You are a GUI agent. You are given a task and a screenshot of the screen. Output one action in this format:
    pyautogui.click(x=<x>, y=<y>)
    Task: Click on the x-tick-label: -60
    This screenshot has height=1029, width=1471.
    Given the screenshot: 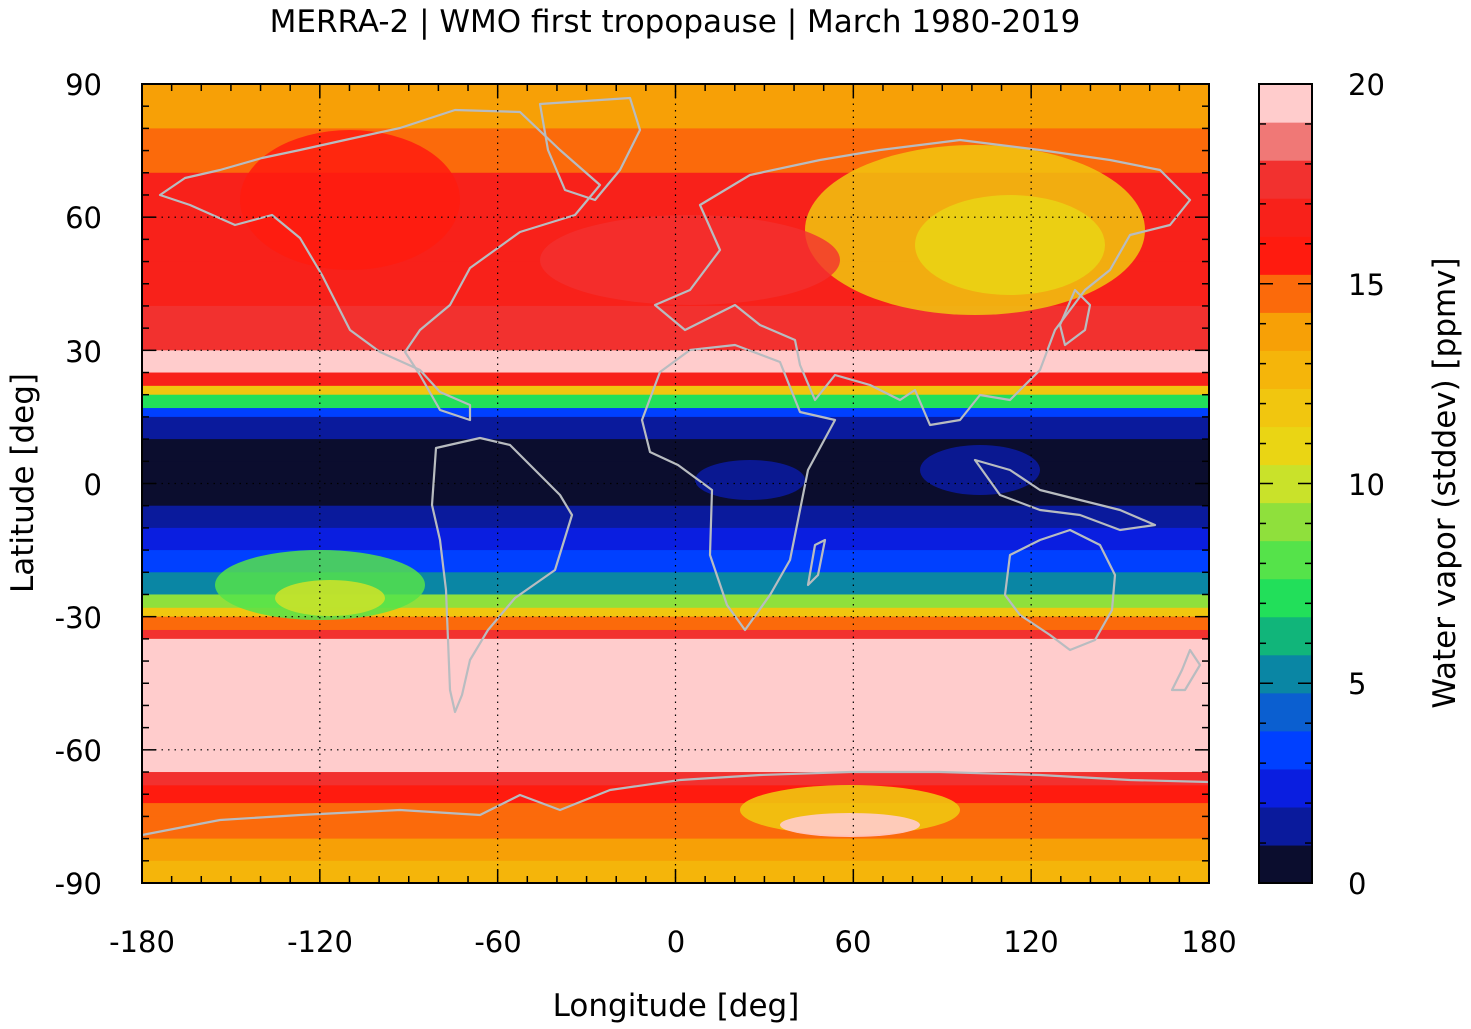 What is the action you would take?
    pyautogui.click(x=497, y=942)
    